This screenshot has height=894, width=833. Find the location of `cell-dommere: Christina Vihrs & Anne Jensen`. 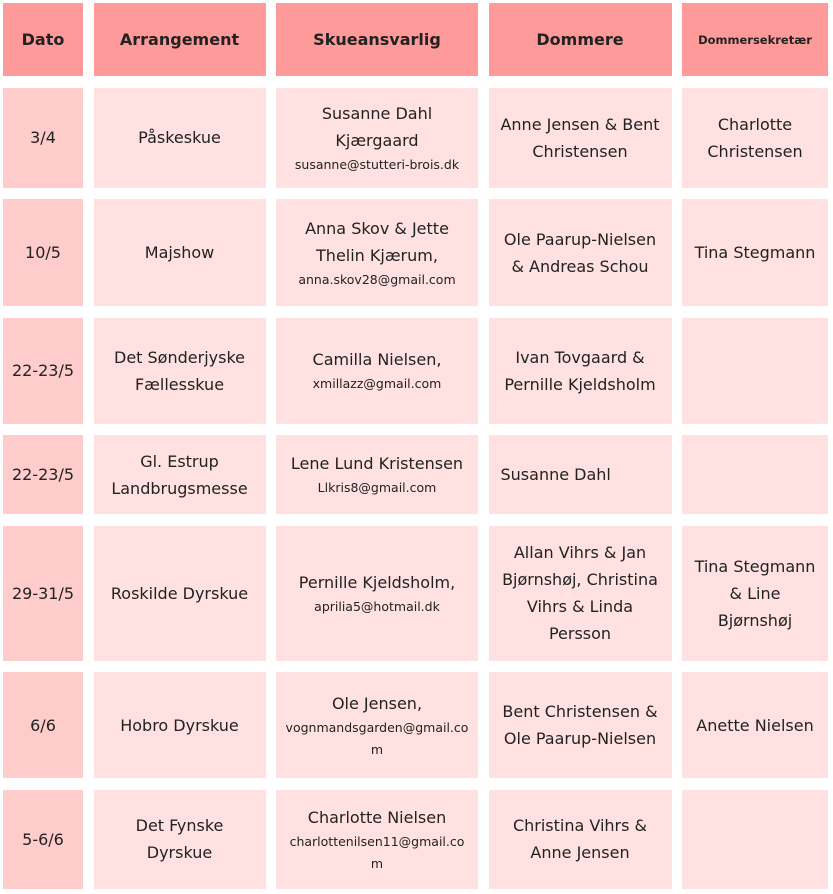

cell-dommere: Christina Vihrs & Anne Jensen is located at coordinates (580, 839).